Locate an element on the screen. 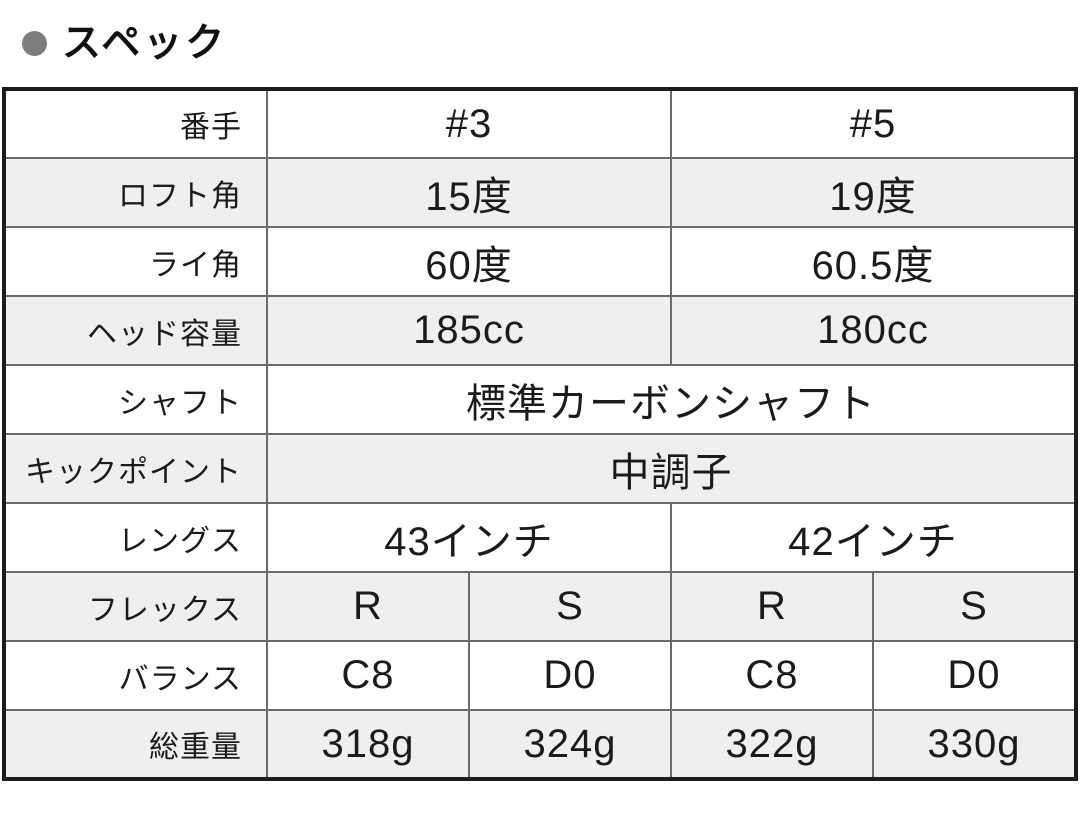 The height and width of the screenshot is (836, 1080). table-row: バランス C8 D0 C8 D0 is located at coordinates (540, 675).